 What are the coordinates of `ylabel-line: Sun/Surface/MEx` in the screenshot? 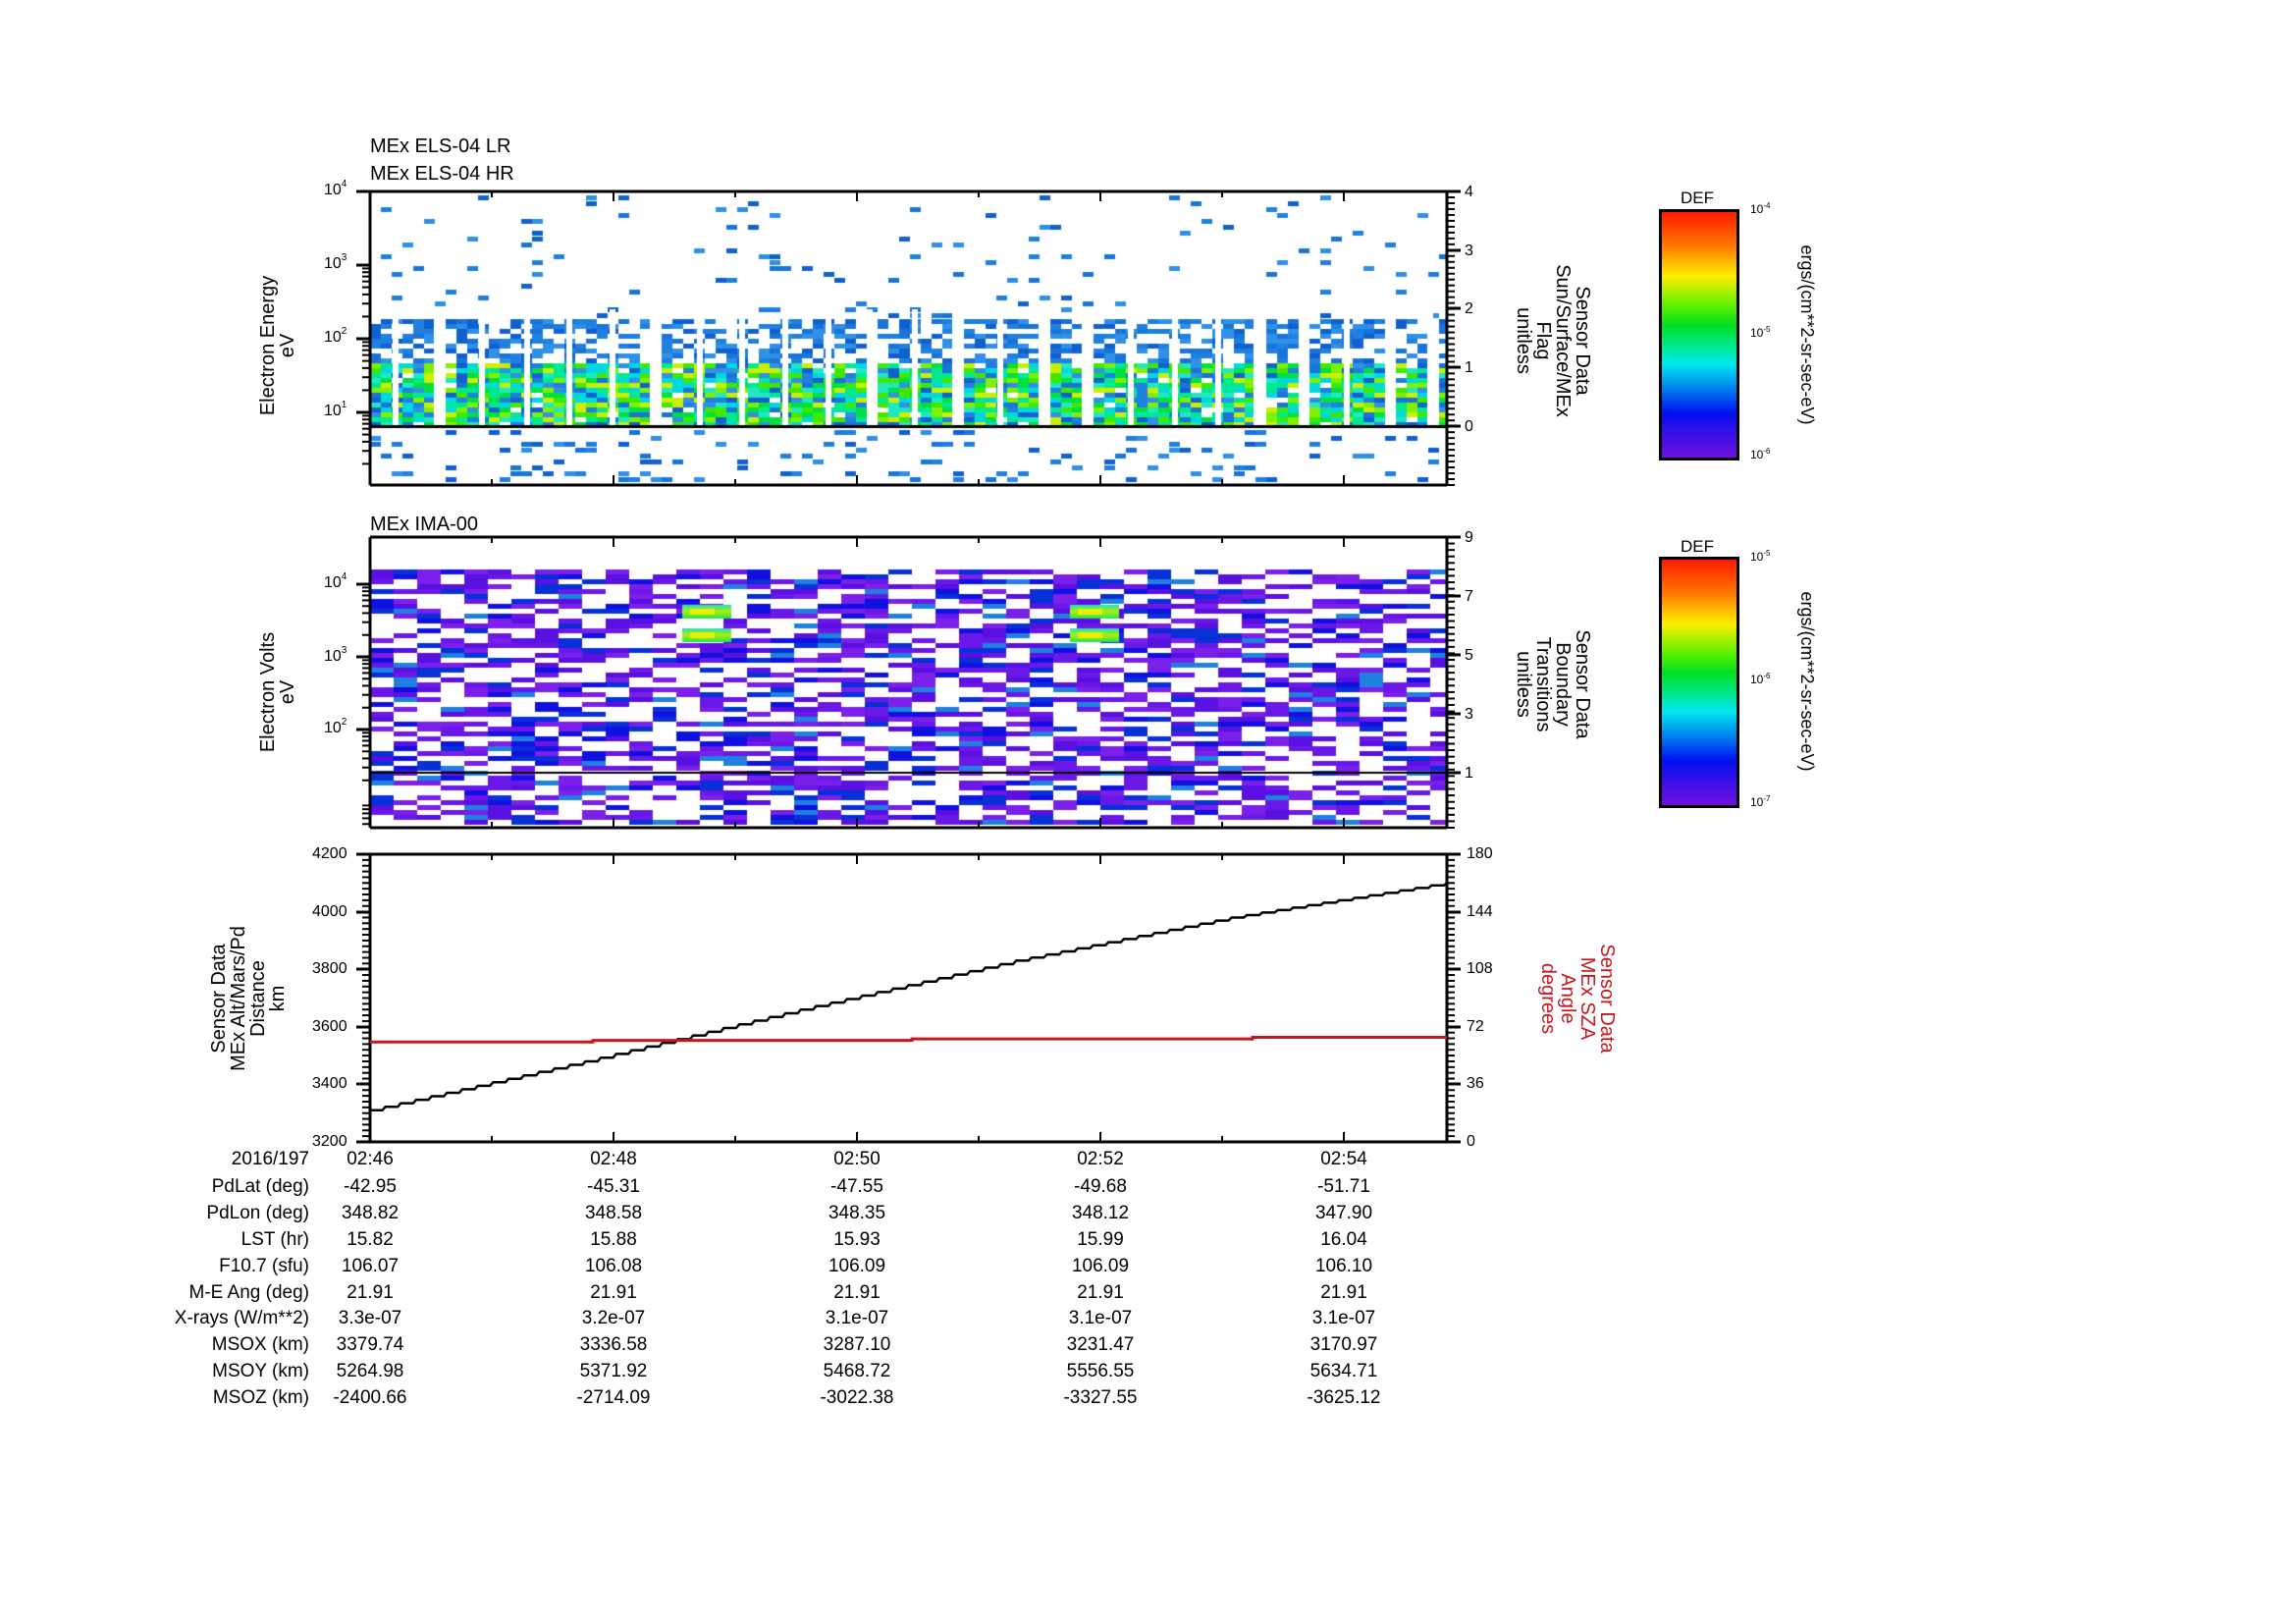 It's located at (1563, 340).